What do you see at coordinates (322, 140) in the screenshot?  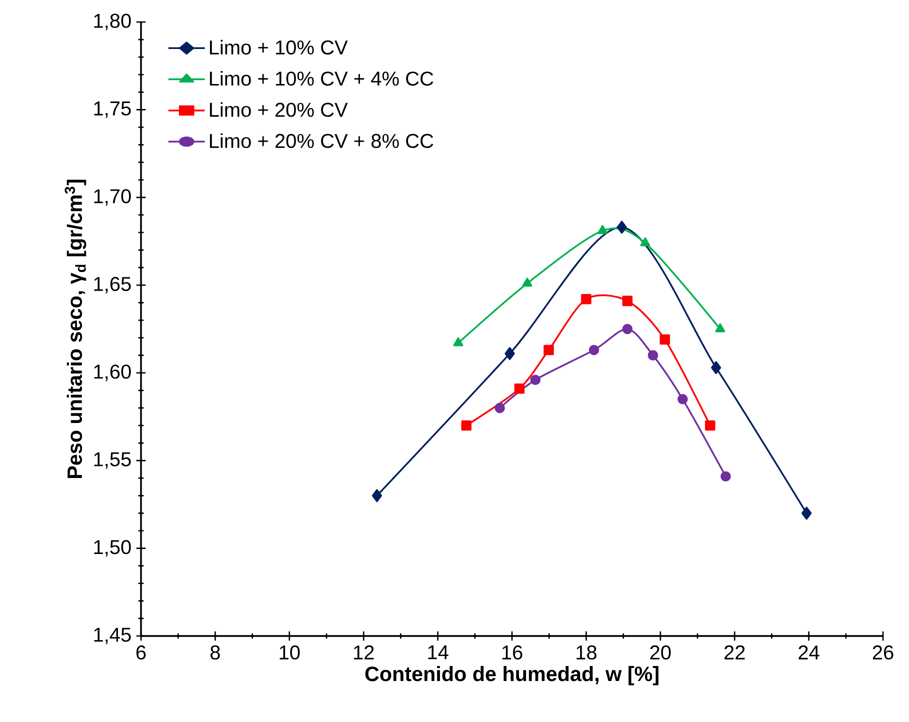 I see `legend-label: Limo + 20% CV + 8% CC` at bounding box center [322, 140].